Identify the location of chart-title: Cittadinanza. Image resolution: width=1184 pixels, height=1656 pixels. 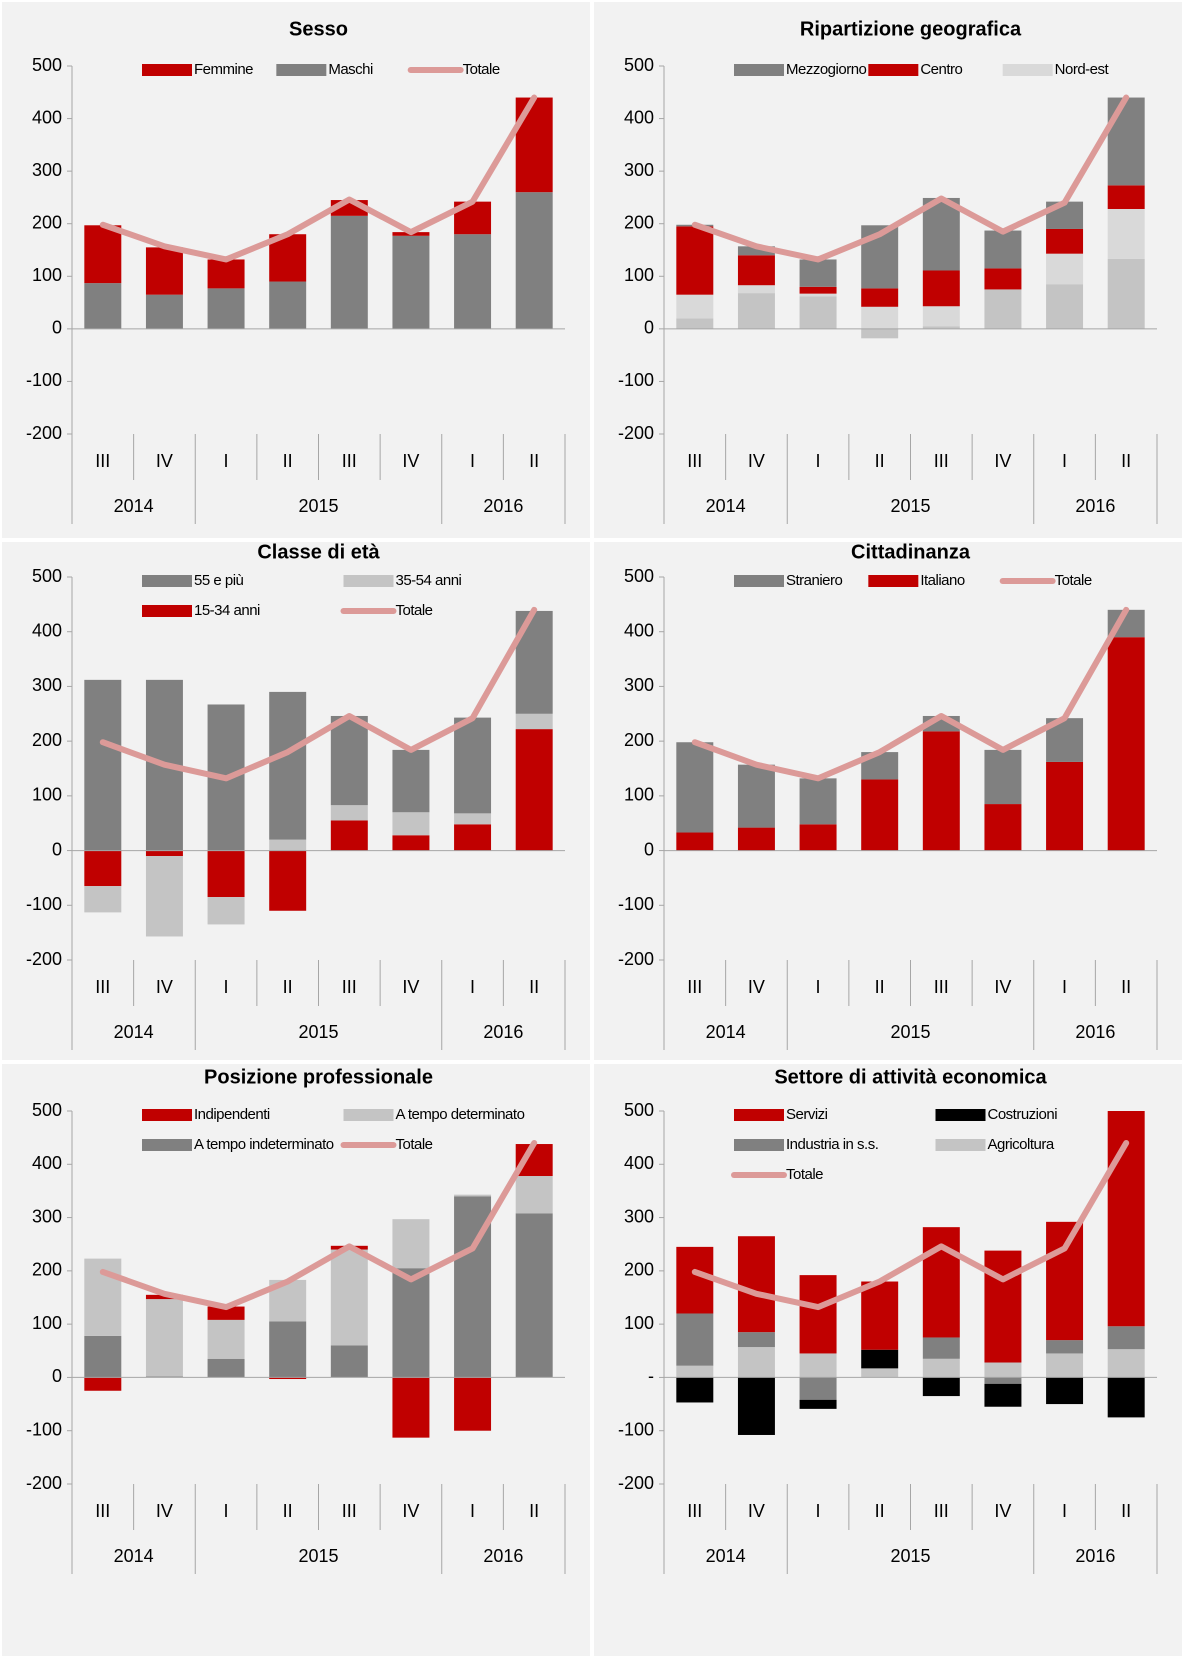
(911, 552).